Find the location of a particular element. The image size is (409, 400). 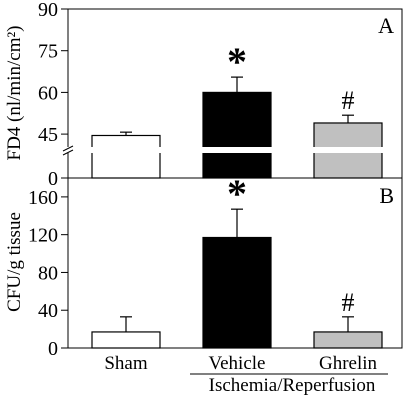

panel-b-significance-mark: * is located at coordinates (237, 193).